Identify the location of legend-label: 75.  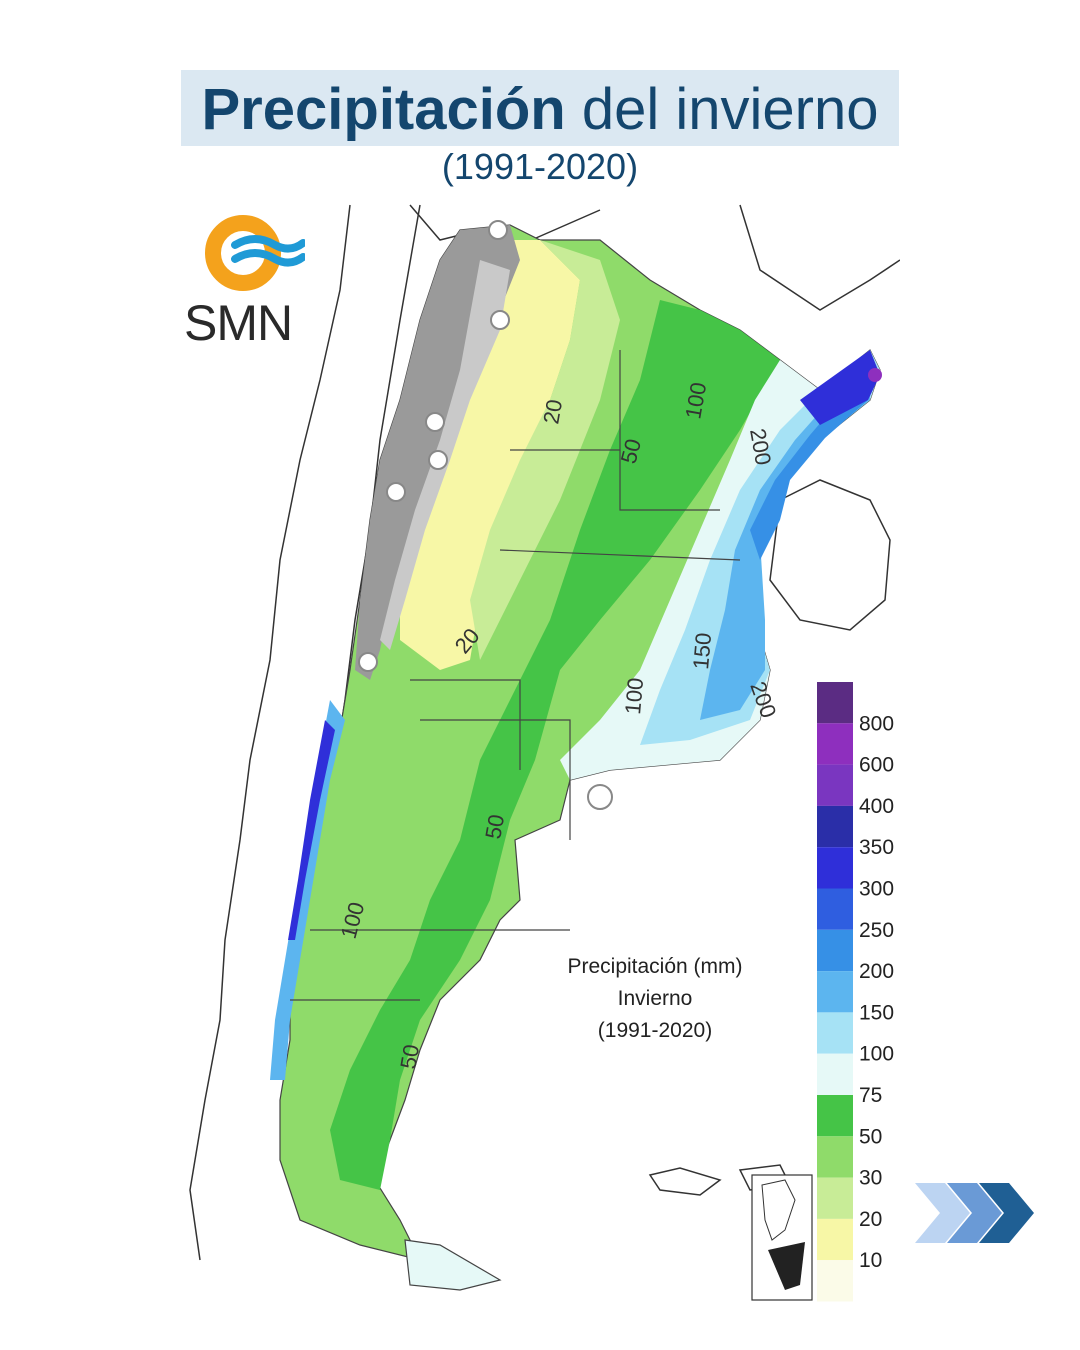
(870, 1095).